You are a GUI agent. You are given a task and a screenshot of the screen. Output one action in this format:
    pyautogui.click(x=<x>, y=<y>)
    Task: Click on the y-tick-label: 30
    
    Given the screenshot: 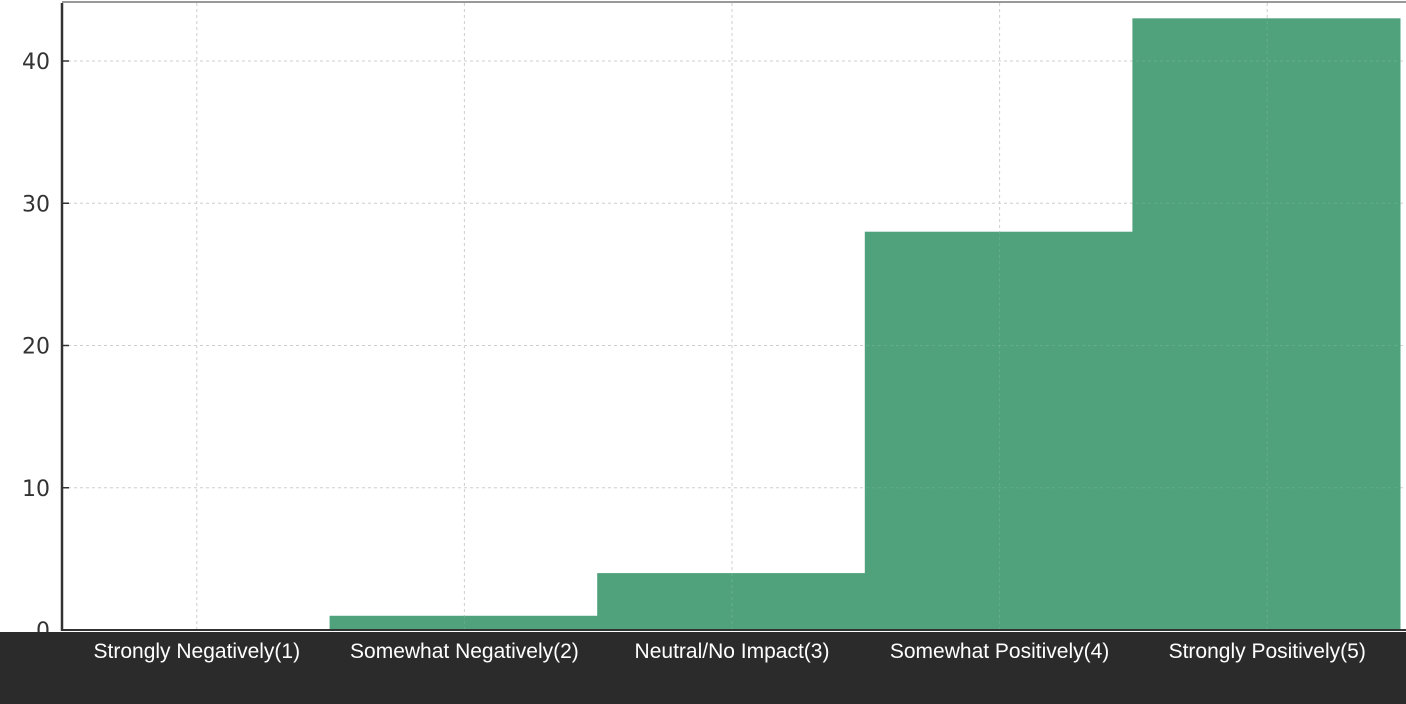 What is the action you would take?
    pyautogui.click(x=36, y=204)
    